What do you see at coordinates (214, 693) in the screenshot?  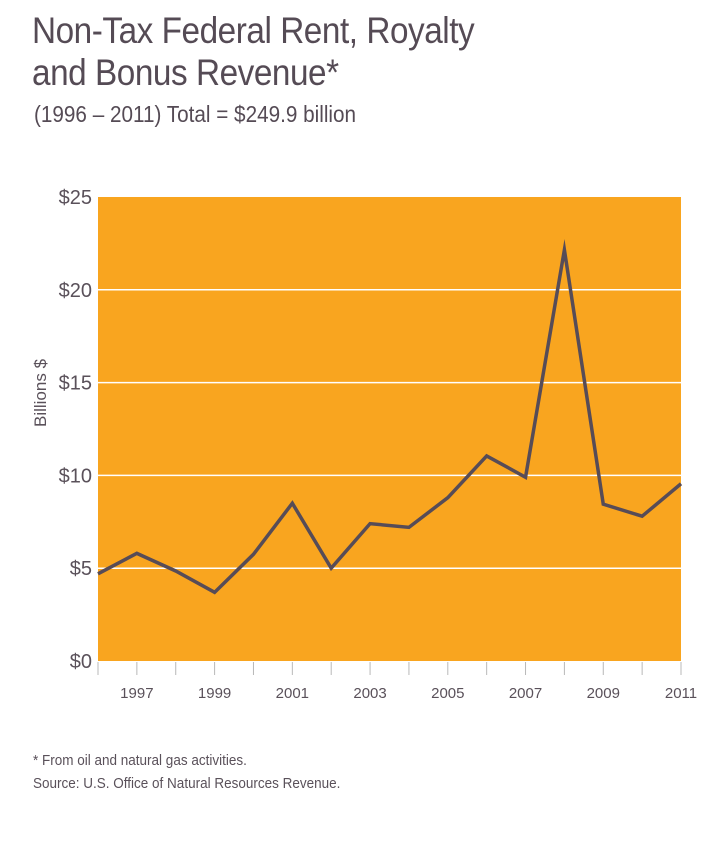 I see `x-tick-label: 1999` at bounding box center [214, 693].